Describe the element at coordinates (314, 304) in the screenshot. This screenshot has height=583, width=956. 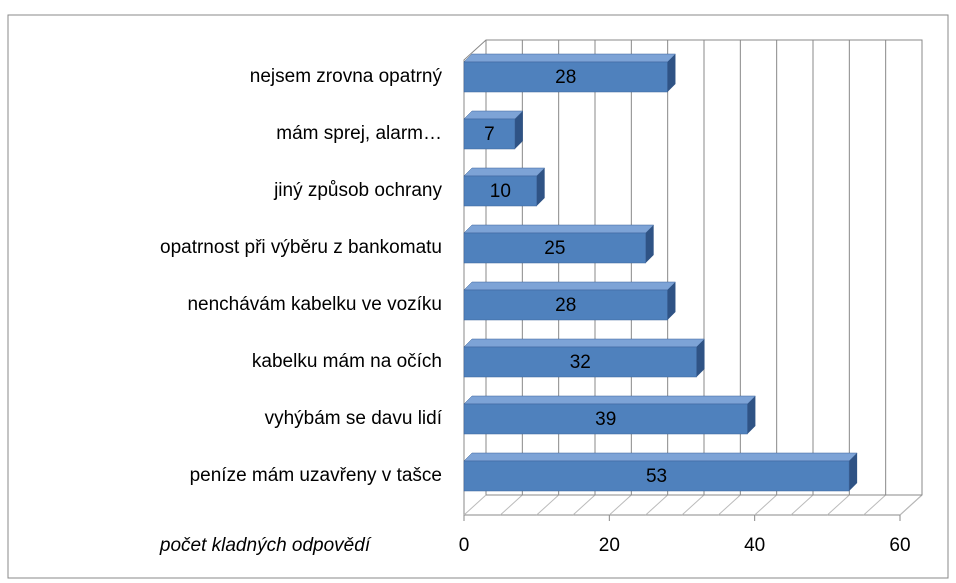
I see `y-tick-label: nenchávám kabelku ve vozíku` at that location.